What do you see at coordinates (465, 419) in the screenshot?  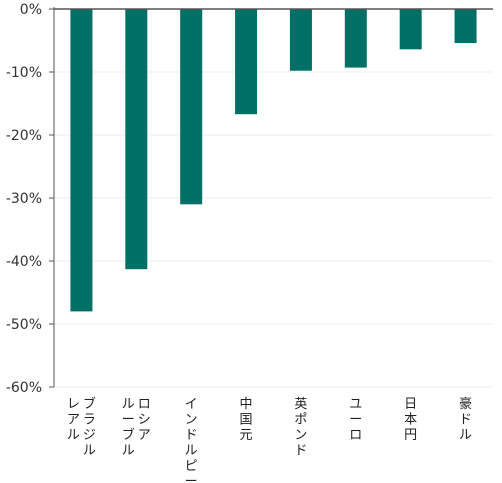 I see `category-label: 豪ドル` at bounding box center [465, 419].